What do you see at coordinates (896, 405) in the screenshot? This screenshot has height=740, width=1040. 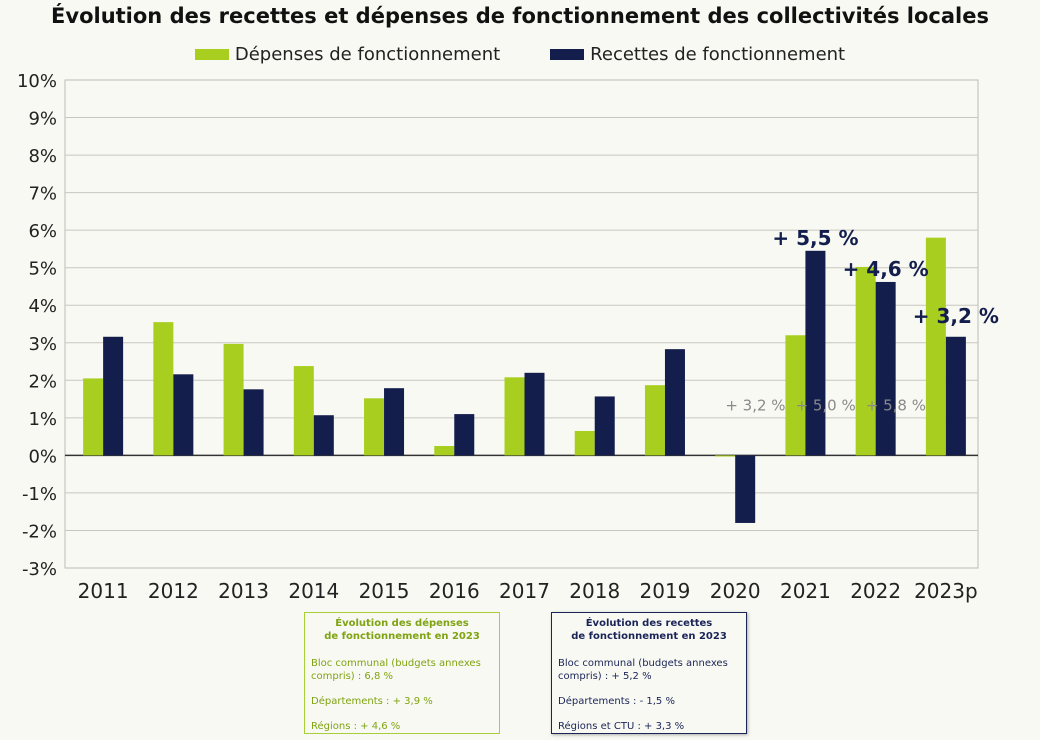 I see `depenses-annotation: + 5,8 %` at bounding box center [896, 405].